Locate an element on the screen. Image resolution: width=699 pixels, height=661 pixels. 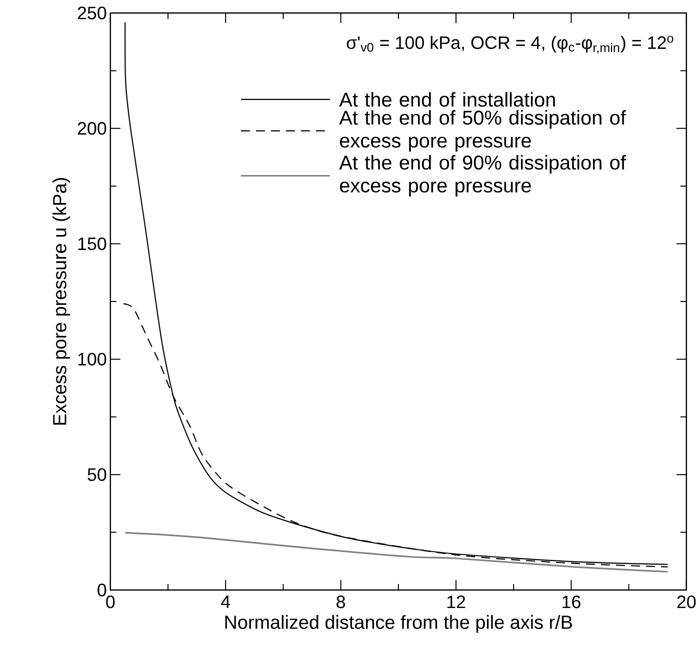
x-tick-label: 12 is located at coordinates (456, 602).